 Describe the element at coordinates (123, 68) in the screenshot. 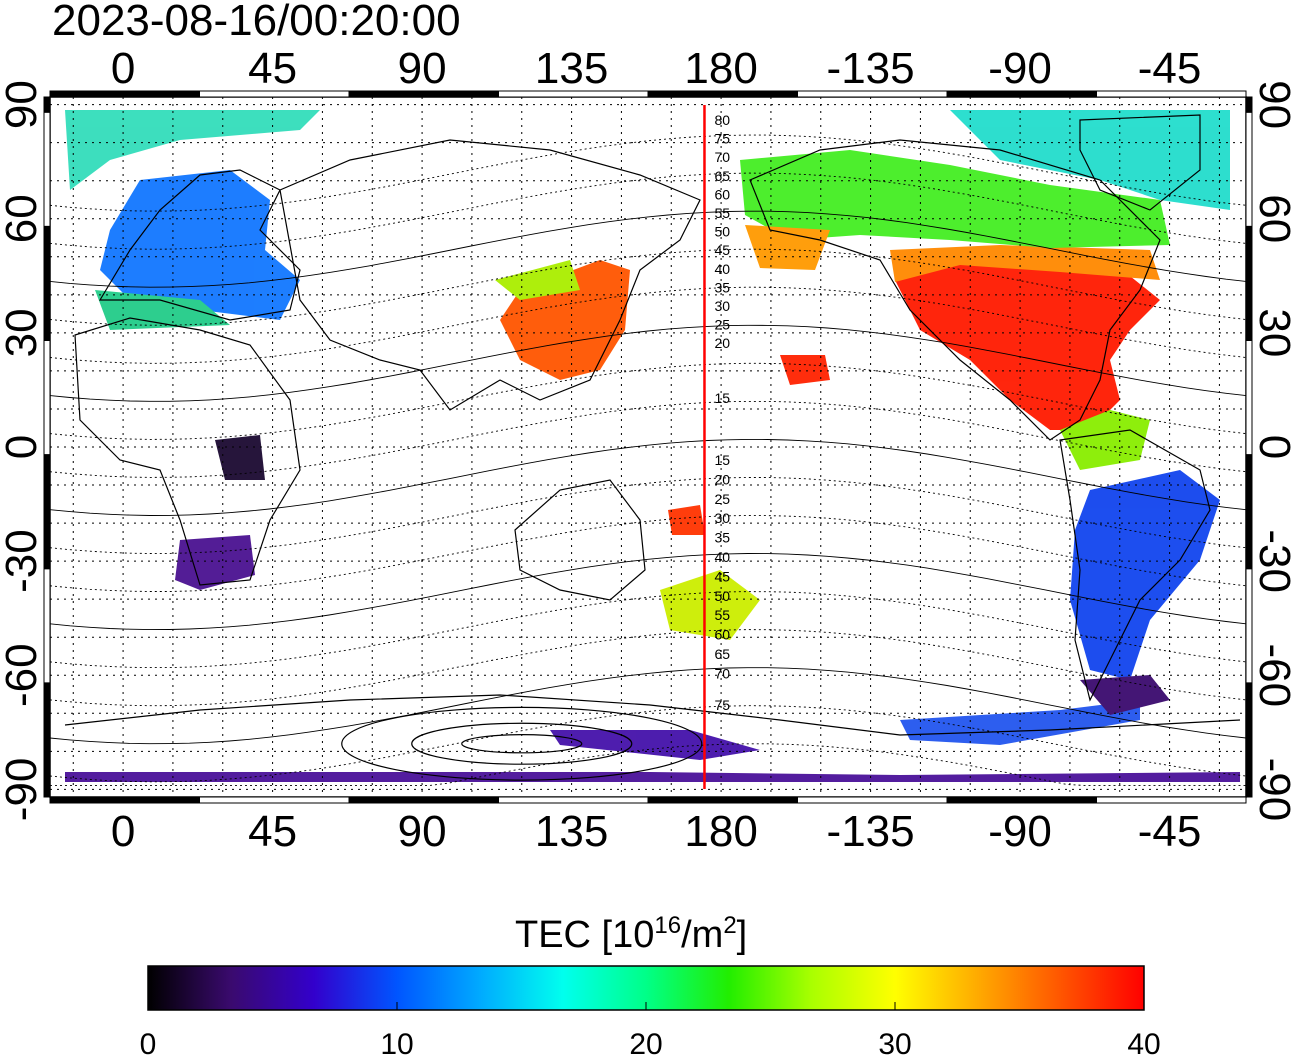

I see `lon-tick-top: 0` at that location.